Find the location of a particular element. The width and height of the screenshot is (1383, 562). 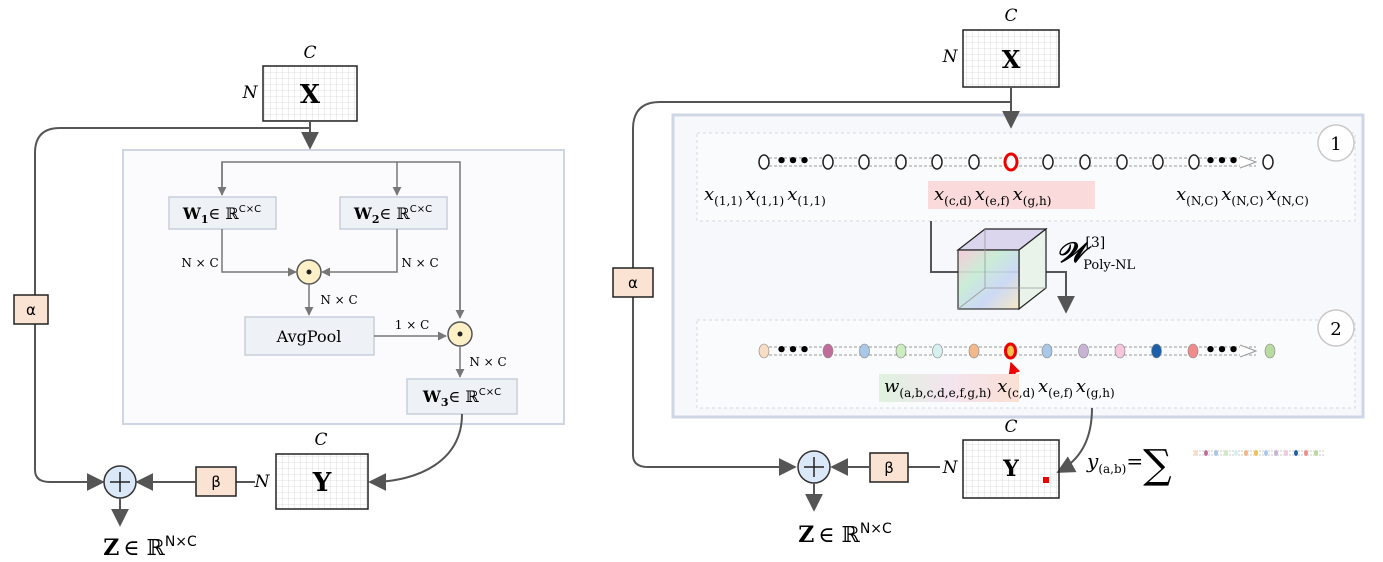

stage-1-sequence: ••• ••• is located at coordinates (1016, 161).